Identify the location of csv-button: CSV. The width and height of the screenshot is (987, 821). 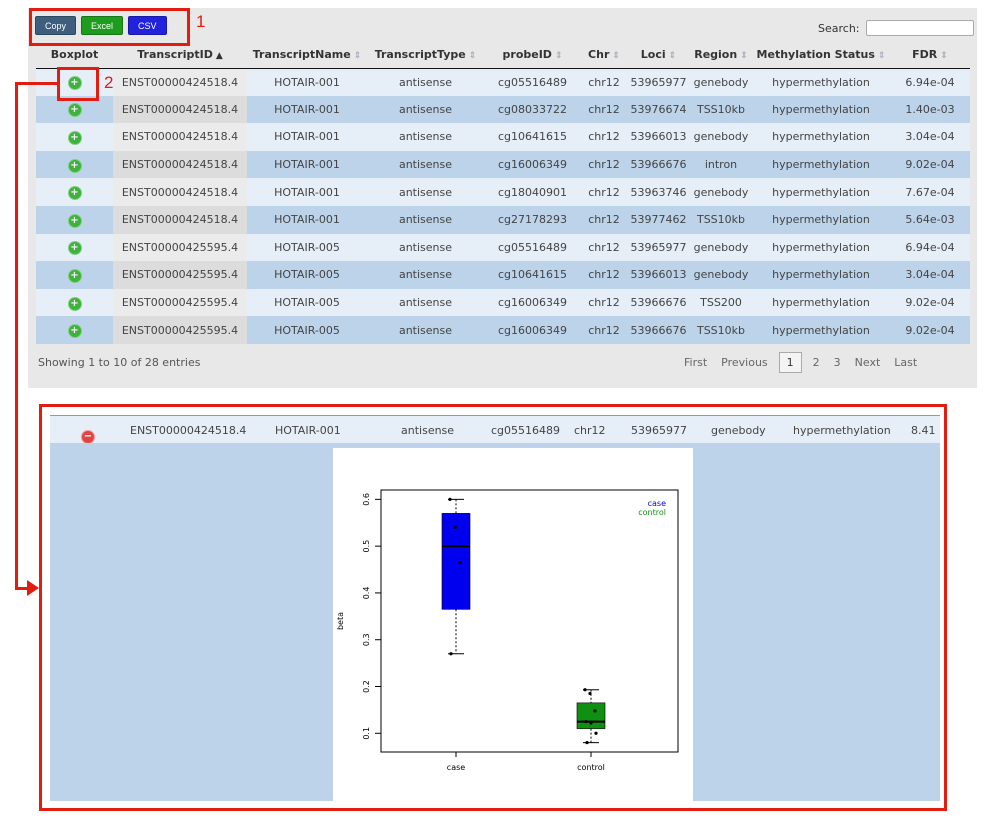
(147, 25).